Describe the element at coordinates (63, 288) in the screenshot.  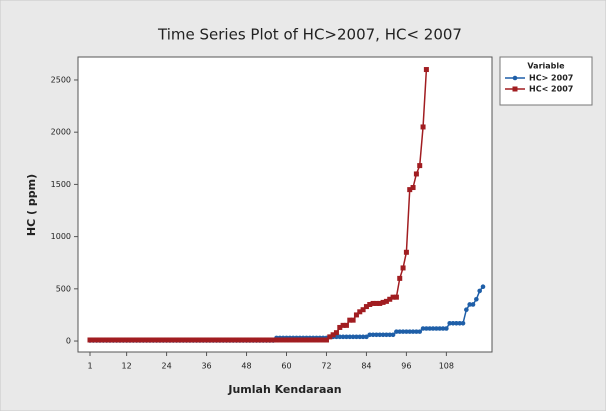
I see `y-tick-label: 500` at that location.